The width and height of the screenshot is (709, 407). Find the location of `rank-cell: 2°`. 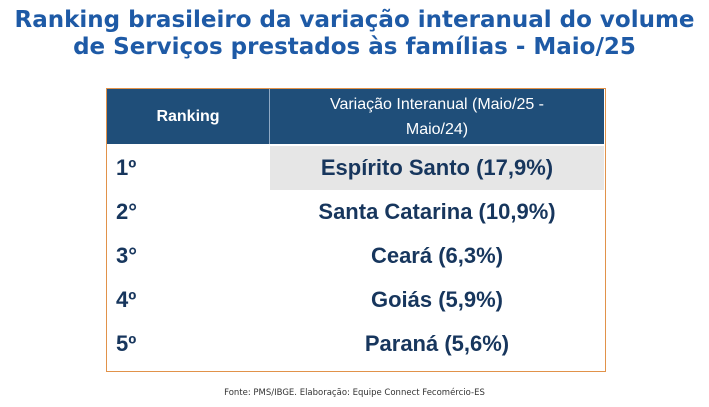

rank-cell: 2° is located at coordinates (127, 211).